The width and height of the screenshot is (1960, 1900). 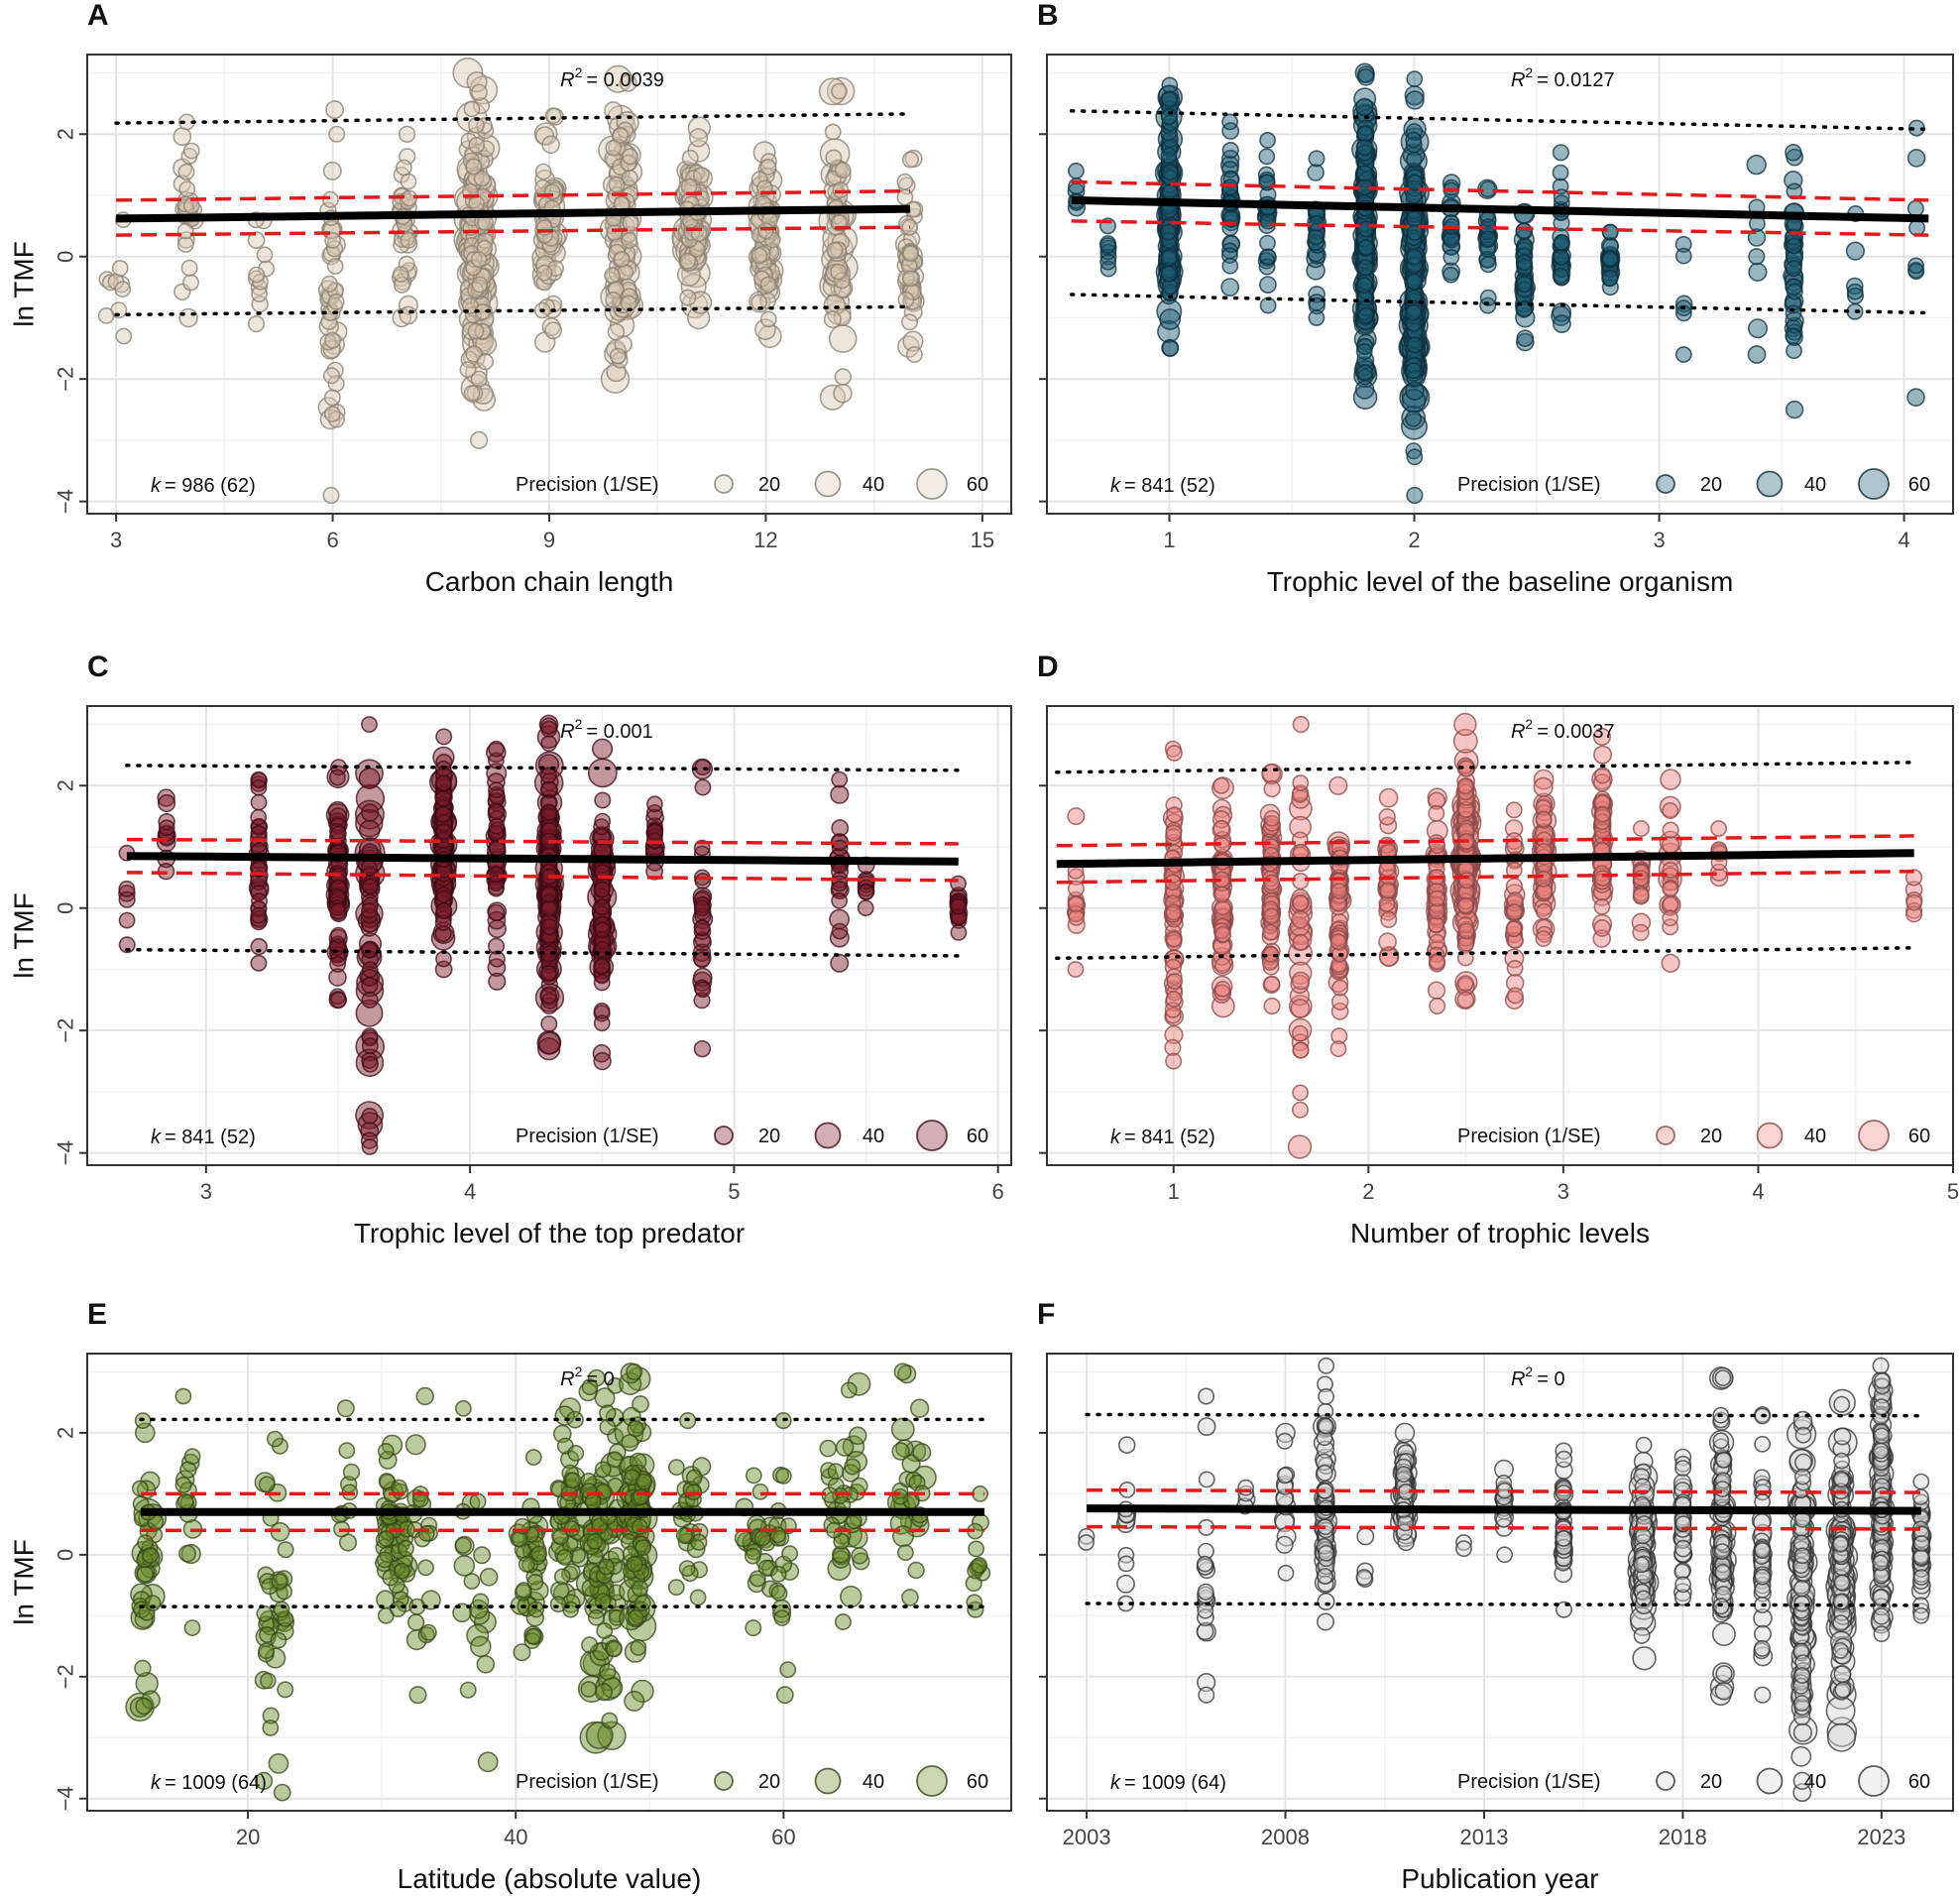 I want to click on y-tick-label: 2, so click(x=66, y=1433).